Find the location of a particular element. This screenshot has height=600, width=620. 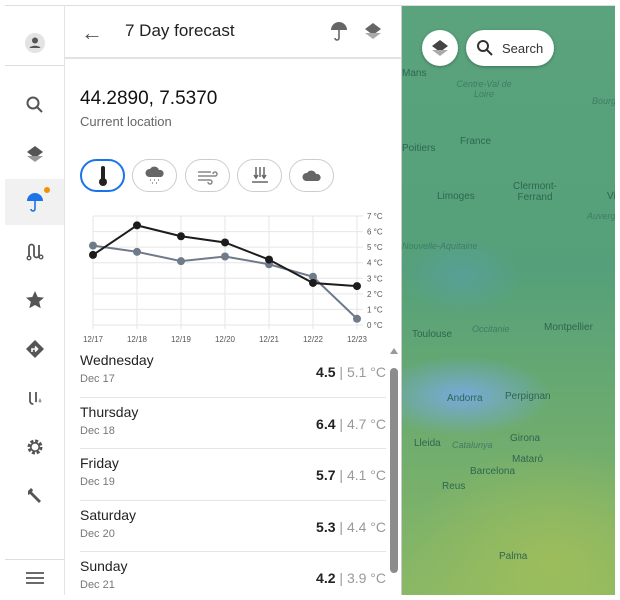

map-label: Mans is located at coordinates (414, 73).